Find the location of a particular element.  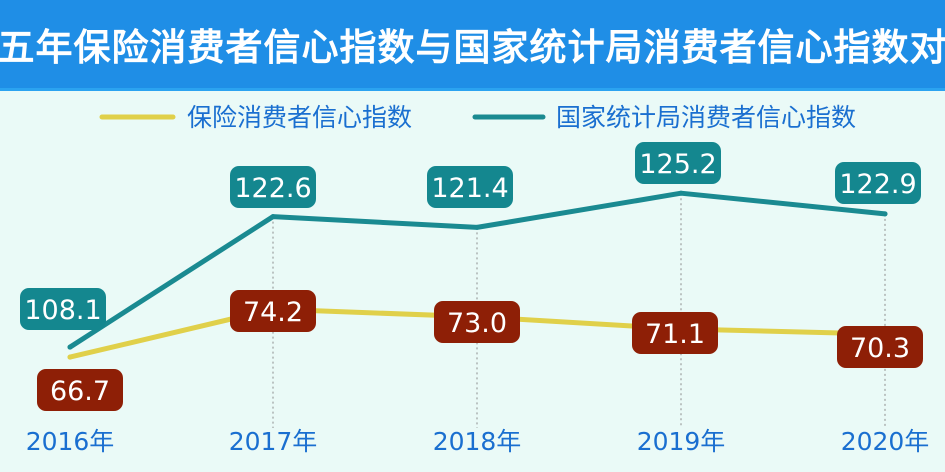

data-label: 66.7 is located at coordinates (80, 391).